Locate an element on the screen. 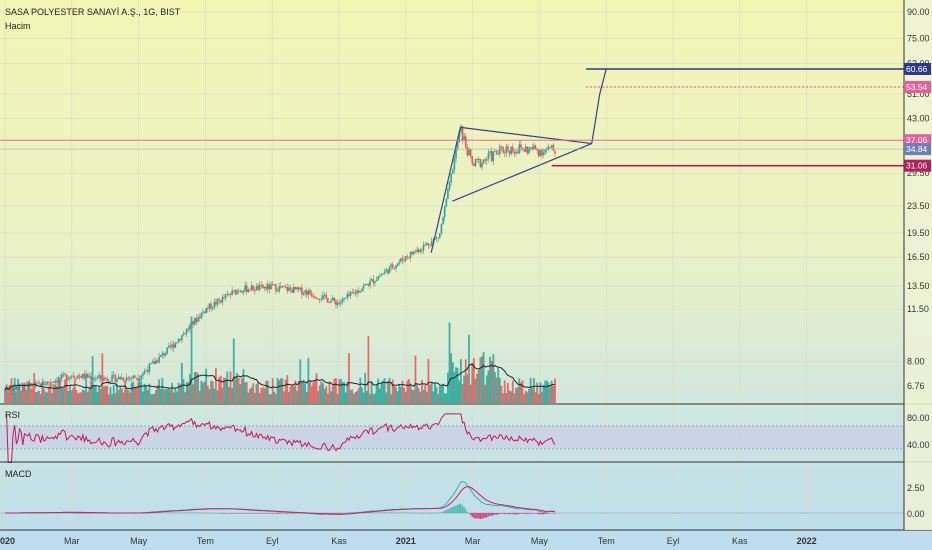  price-tick-label: 51.00 is located at coordinates (918, 94).